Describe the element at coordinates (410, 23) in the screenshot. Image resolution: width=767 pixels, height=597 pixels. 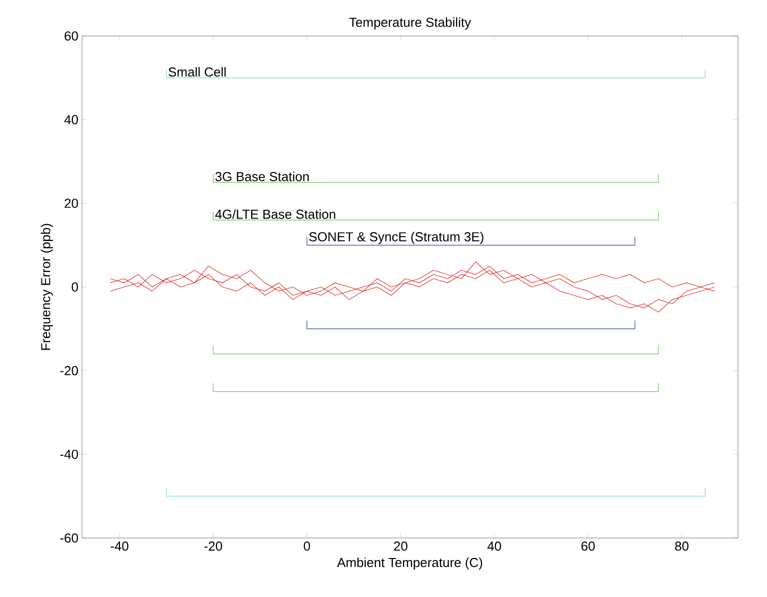
I see `chart-title: Temperature Stability` at that location.